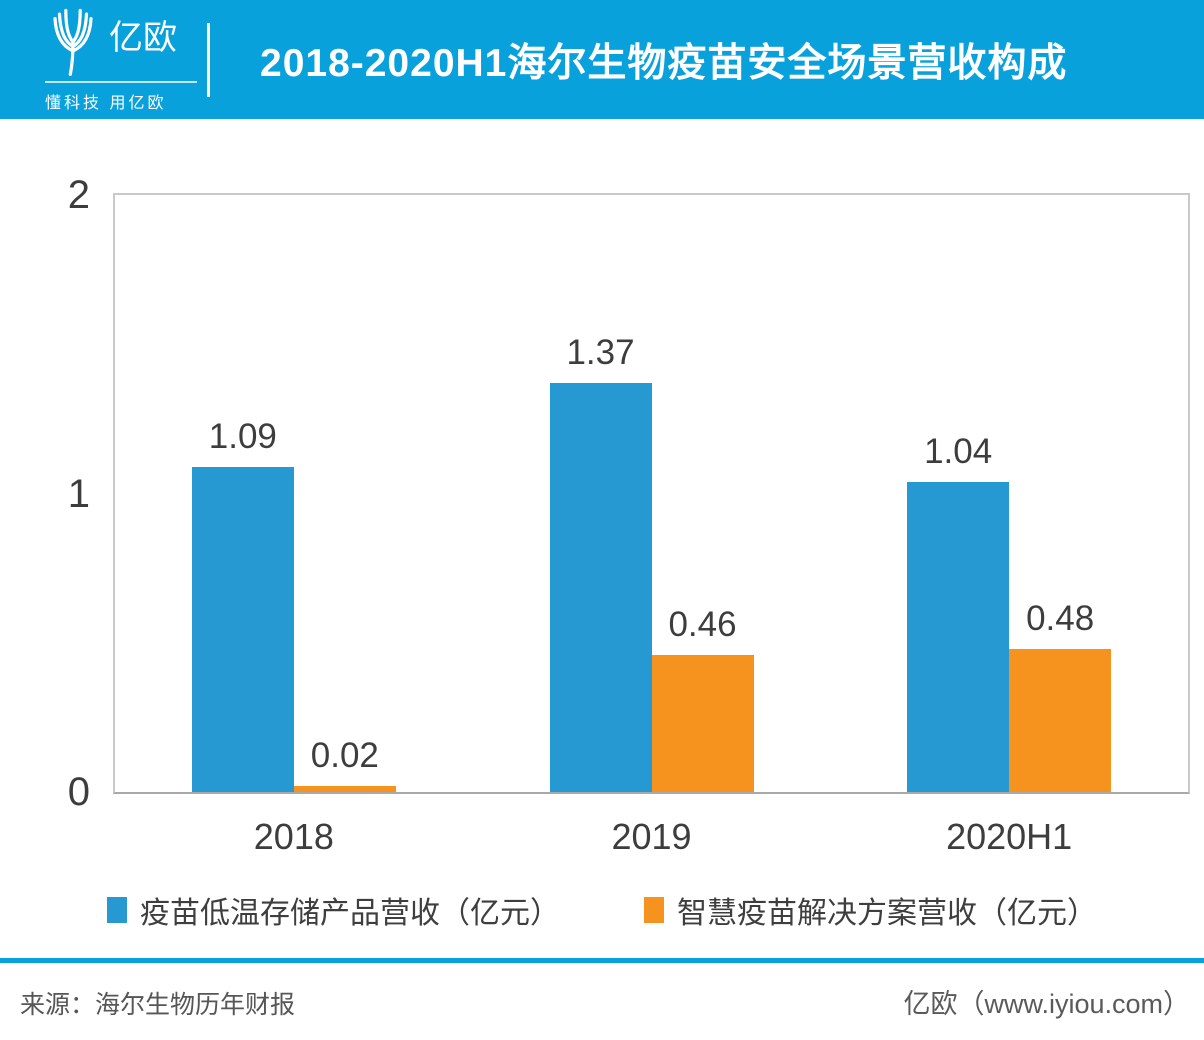  Describe the element at coordinates (1009, 836) in the screenshot. I see `x-tick-label-2020H1: 2020H1` at that location.